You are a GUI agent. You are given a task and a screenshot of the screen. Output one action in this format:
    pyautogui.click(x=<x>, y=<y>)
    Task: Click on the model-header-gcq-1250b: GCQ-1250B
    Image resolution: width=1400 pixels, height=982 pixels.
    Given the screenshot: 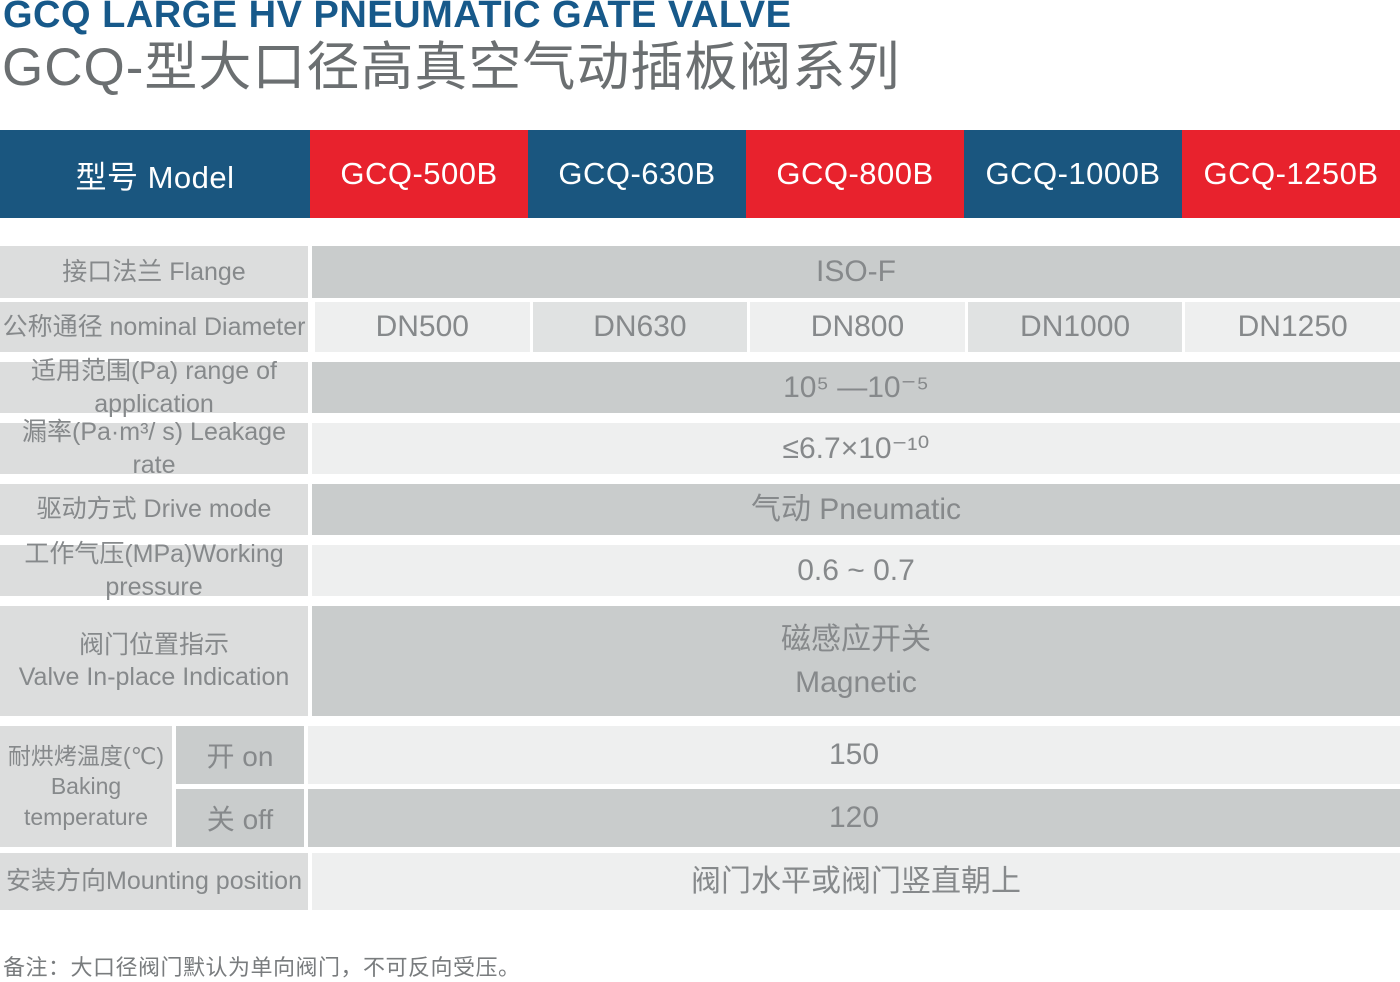 What is the action you would take?
    pyautogui.click(x=1291, y=174)
    